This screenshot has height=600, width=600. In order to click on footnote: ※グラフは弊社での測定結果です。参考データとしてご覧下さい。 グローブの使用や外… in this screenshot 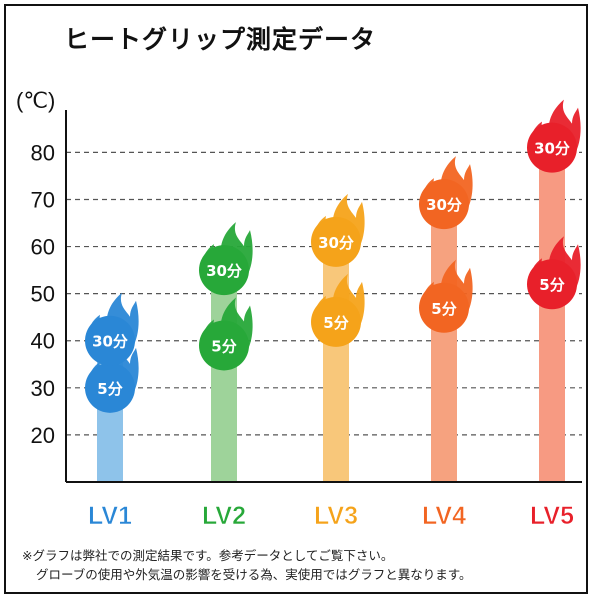, I will do `click(307, 565)`.